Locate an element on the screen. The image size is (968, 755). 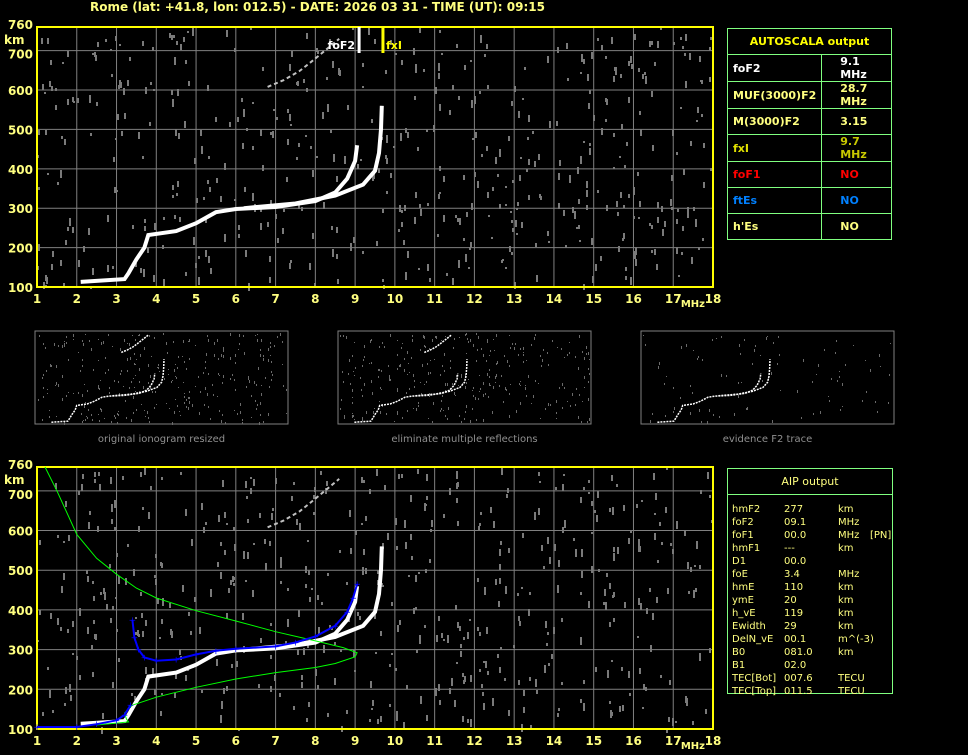
aip-cell: km is located at coordinates (846, 626).